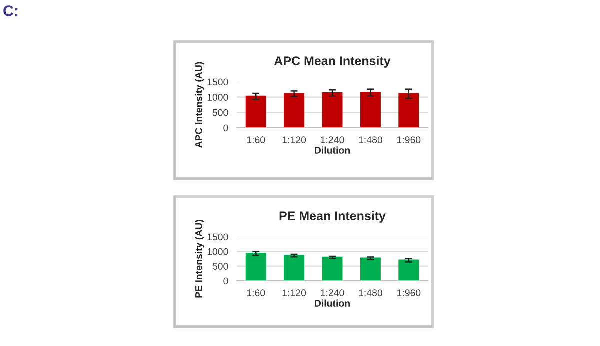 This screenshot has height=346, width=600. I want to click on y-axis-title: PE Intensity (AU), so click(199, 259).